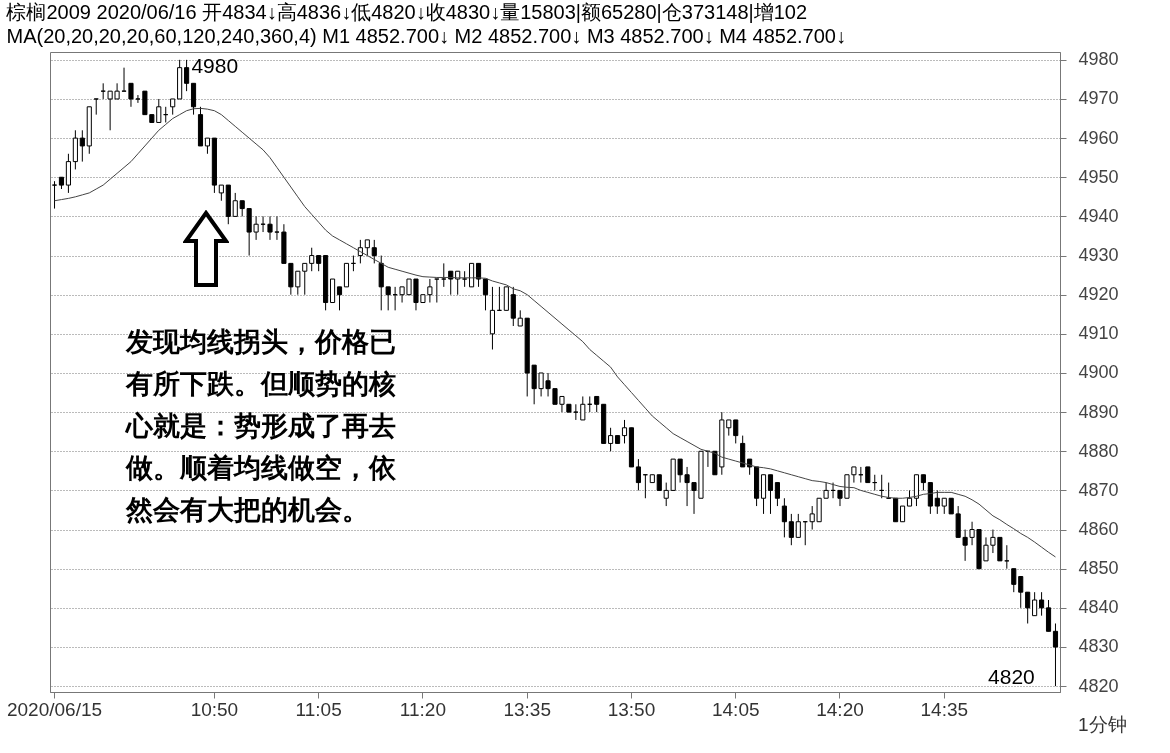  What do you see at coordinates (1098, 646) in the screenshot?
I see `y-tick-label: 4830` at bounding box center [1098, 646].